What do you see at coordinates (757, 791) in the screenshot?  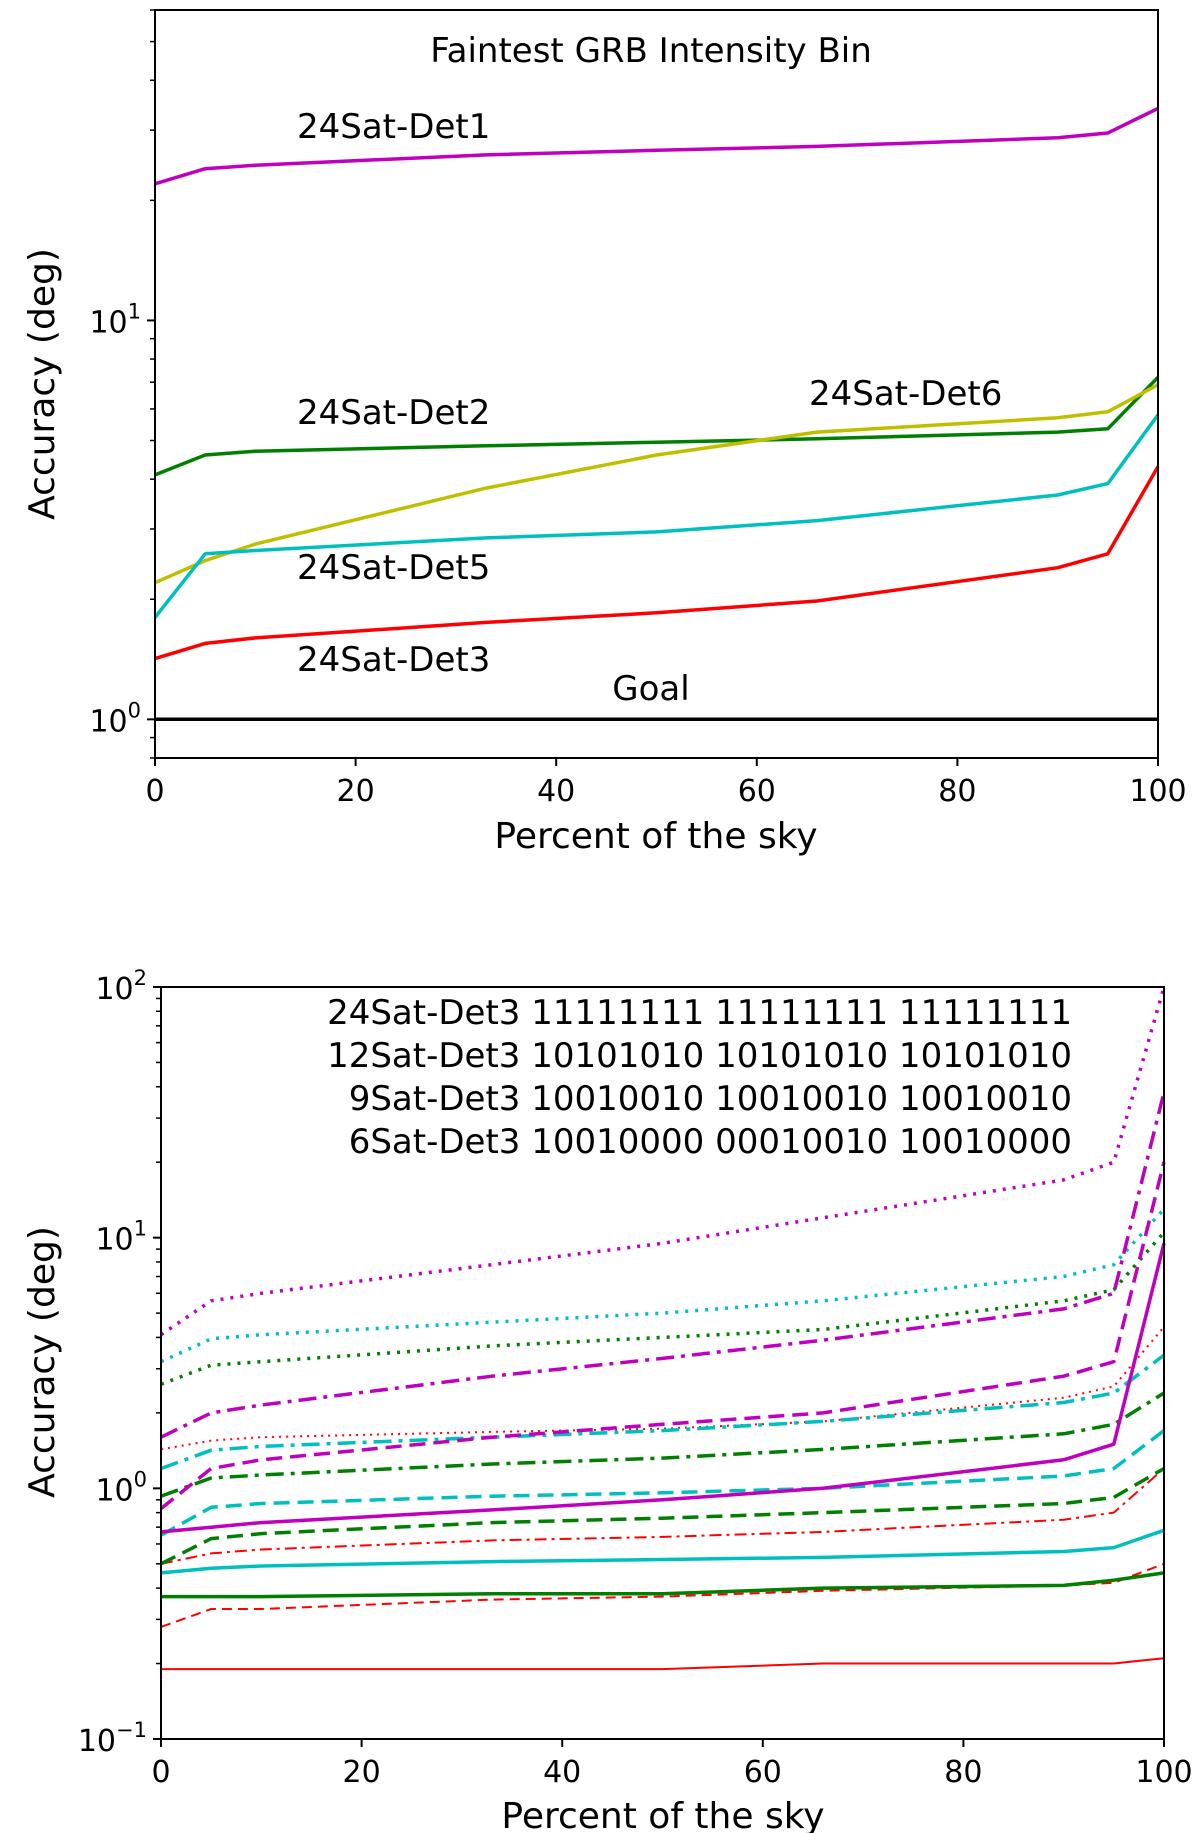 I see `top-x-tick-label: 60` at bounding box center [757, 791].